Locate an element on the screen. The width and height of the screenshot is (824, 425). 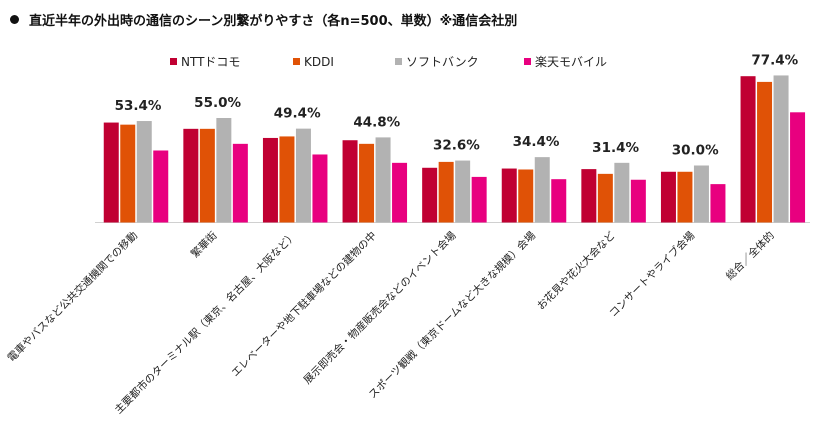
category-label: 展示即売会・物産販売会などのイベント会場 is located at coordinates (380, 308).